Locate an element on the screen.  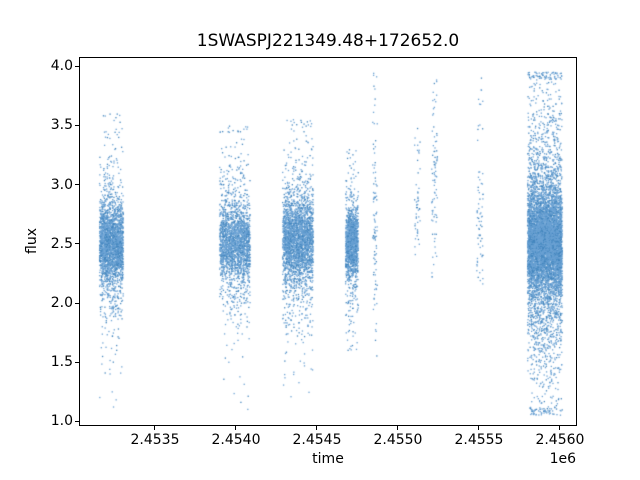
x-tick-label: 2.4545 is located at coordinates (317, 440).